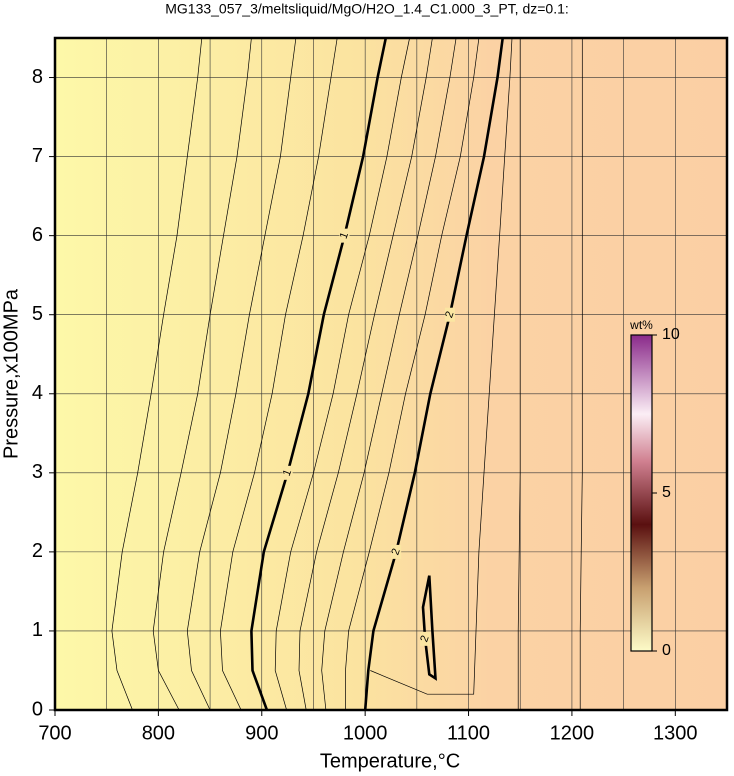  What do you see at coordinates (671, 334) in the screenshot?
I see `colorbar-tick-label: 10` at bounding box center [671, 334].